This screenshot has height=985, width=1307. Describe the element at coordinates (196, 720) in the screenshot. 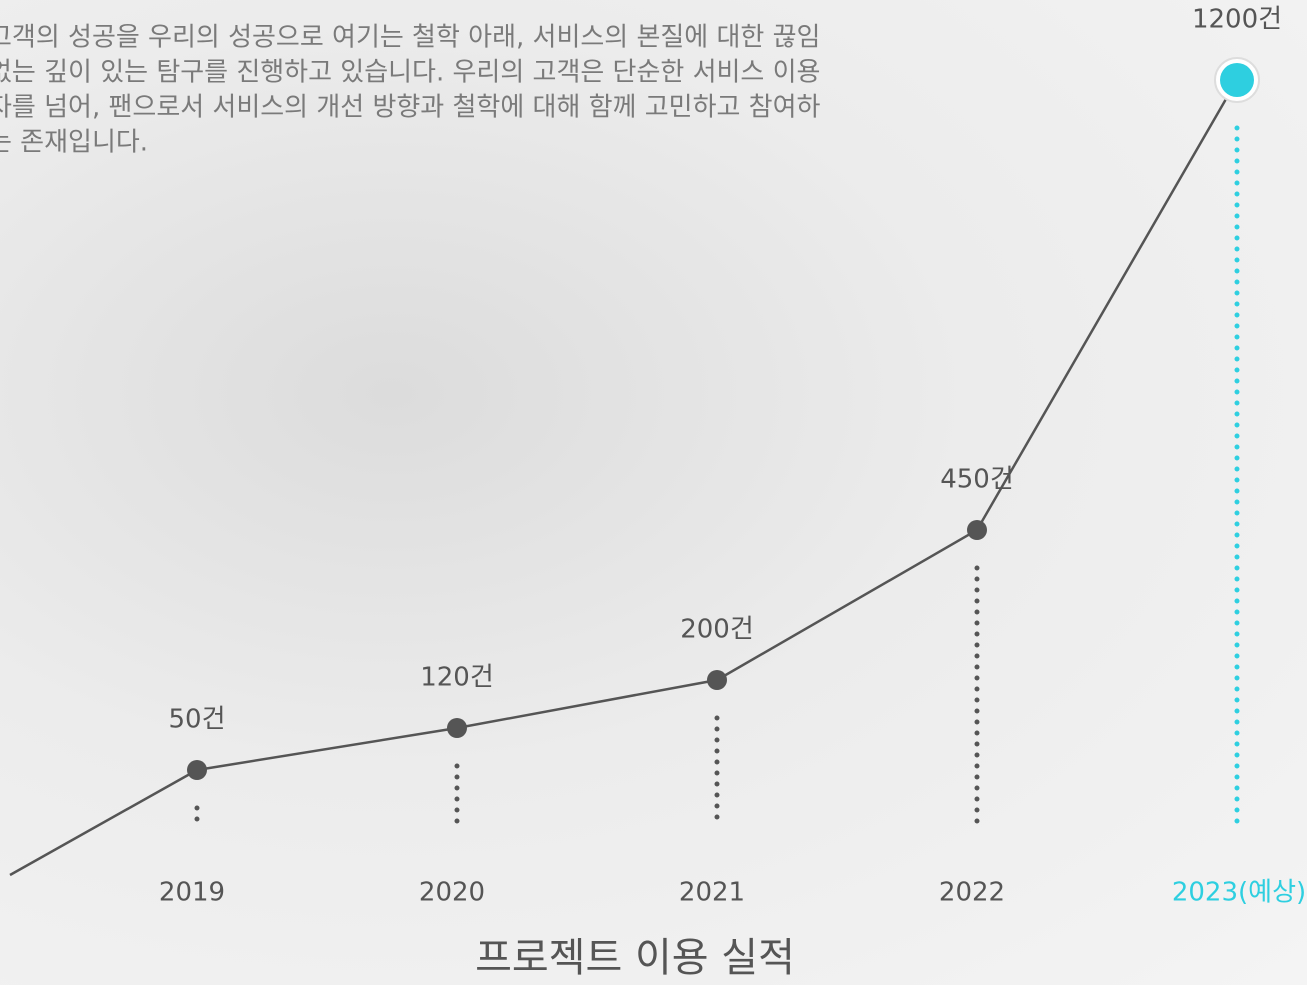

I see `value-label: 50건` at that location.